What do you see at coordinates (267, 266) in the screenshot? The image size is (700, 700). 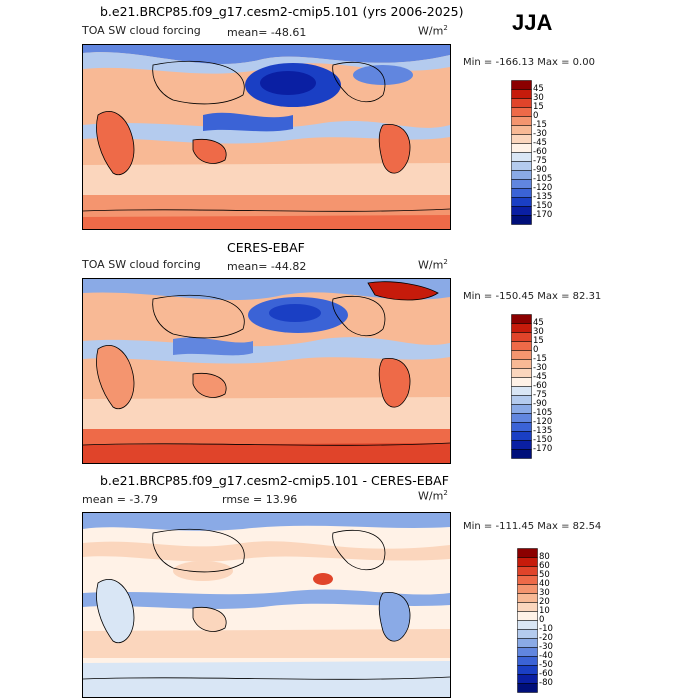 I see `panel-2-mean: mean= -44.82` at bounding box center [267, 266].